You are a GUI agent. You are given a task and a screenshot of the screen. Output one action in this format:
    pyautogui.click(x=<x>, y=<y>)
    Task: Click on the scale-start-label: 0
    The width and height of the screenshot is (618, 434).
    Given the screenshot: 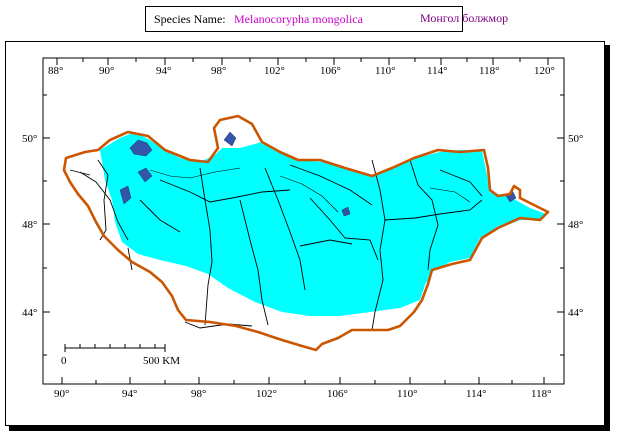 What is the action you would take?
    pyautogui.click(x=64, y=361)
    